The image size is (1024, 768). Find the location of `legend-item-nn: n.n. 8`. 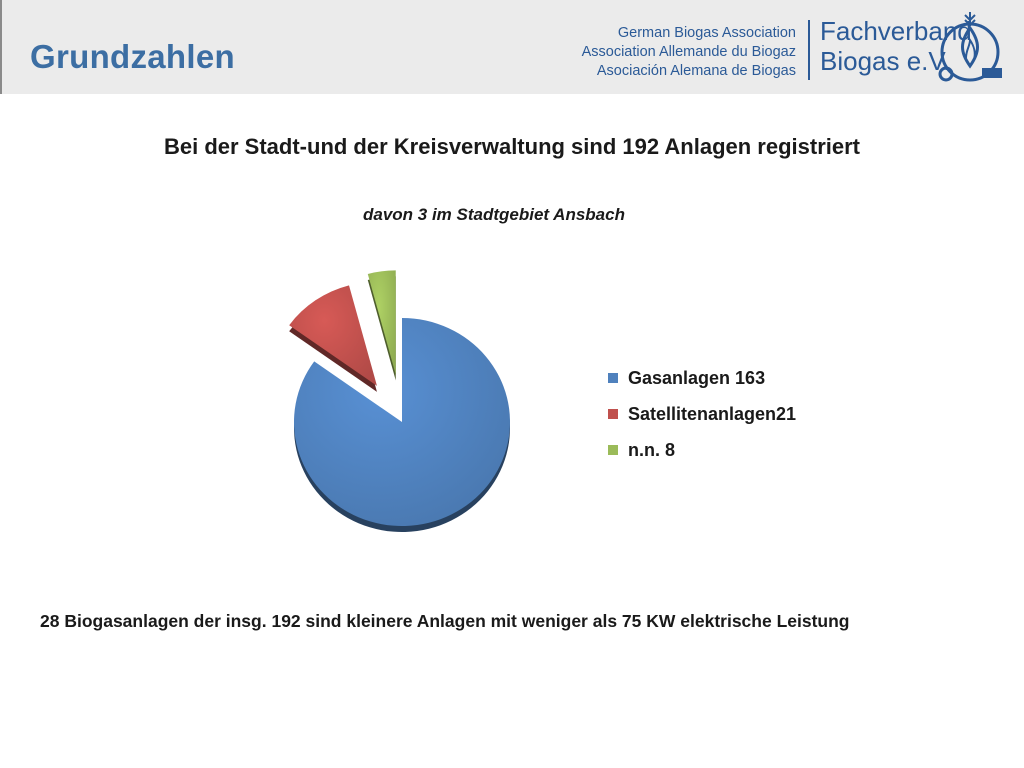

legend-item-nn: n.n. 8 is located at coordinates (702, 450).